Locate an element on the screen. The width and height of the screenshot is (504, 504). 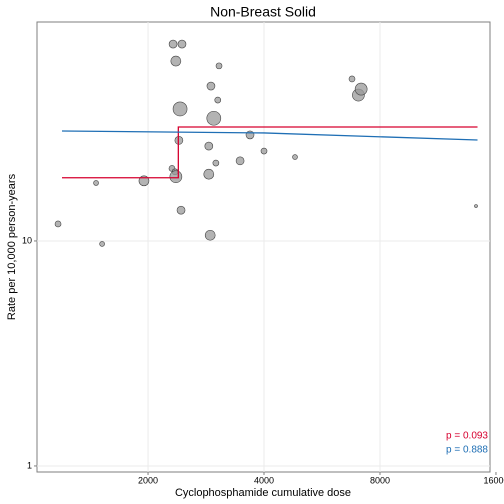
annotation: p = 0.093 is located at coordinates (467, 436).